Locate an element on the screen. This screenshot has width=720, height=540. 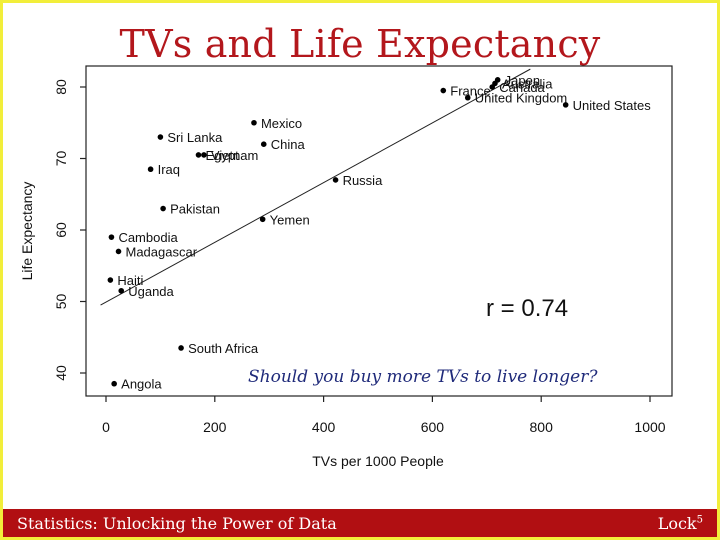
point-label: Japen is located at coordinates (522, 80).